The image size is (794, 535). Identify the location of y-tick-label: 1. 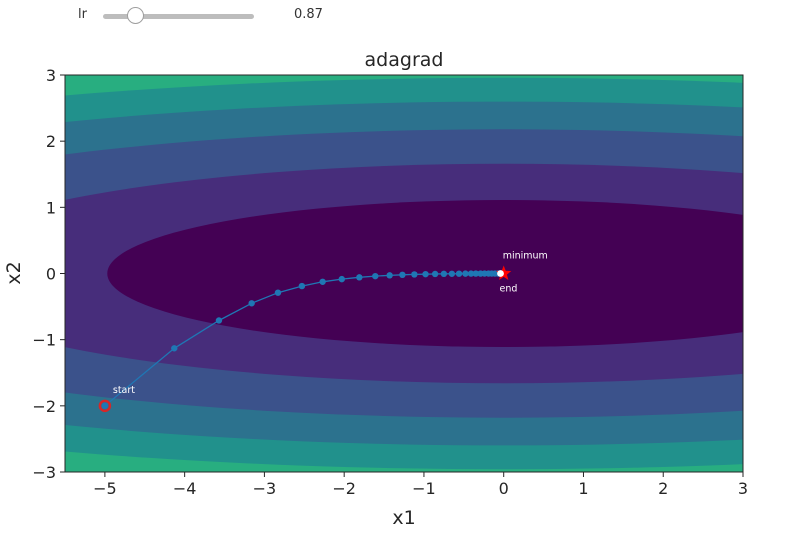
(51, 207).